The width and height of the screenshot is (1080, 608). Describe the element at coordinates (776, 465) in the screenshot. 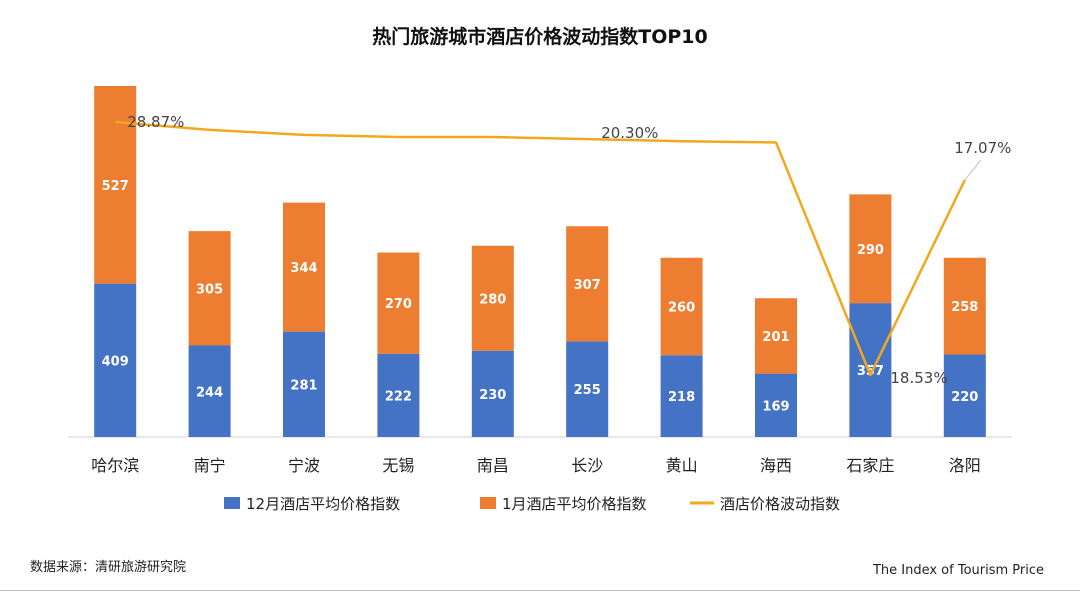

I see `x-tick-label-8: 海西` at that location.